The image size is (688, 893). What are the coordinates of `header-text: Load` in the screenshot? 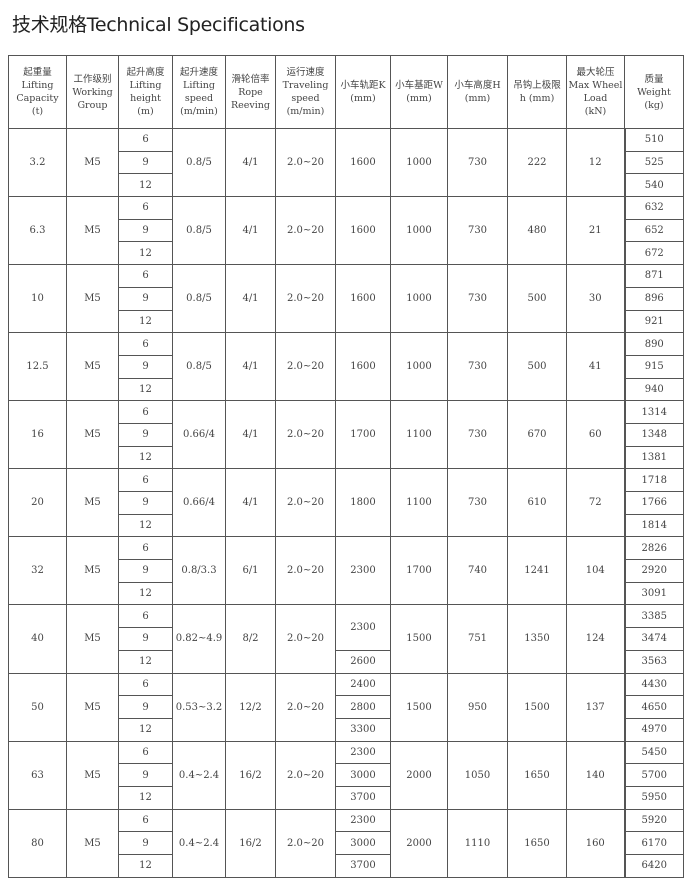 It's located at (595, 98).